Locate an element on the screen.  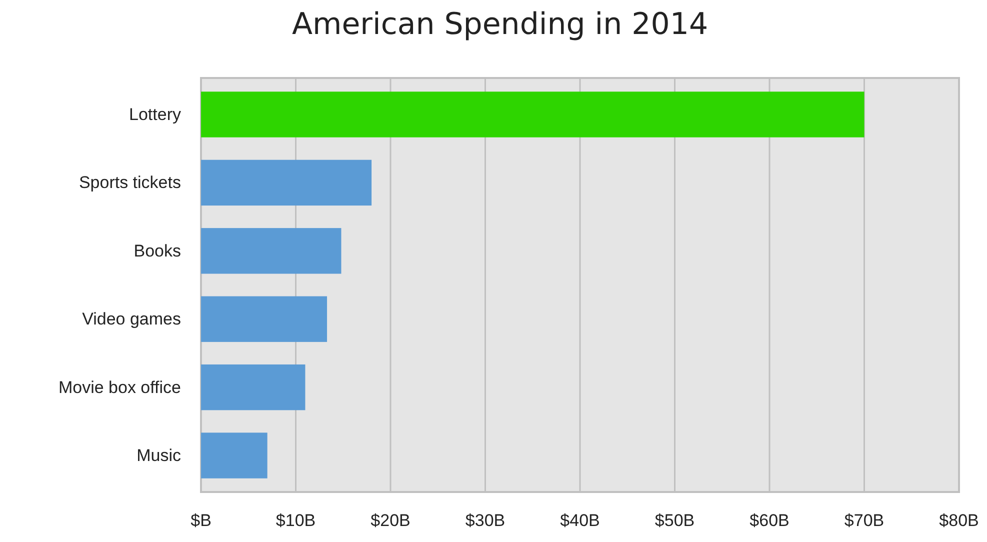
y-tick-label: Video games is located at coordinates (131, 319).